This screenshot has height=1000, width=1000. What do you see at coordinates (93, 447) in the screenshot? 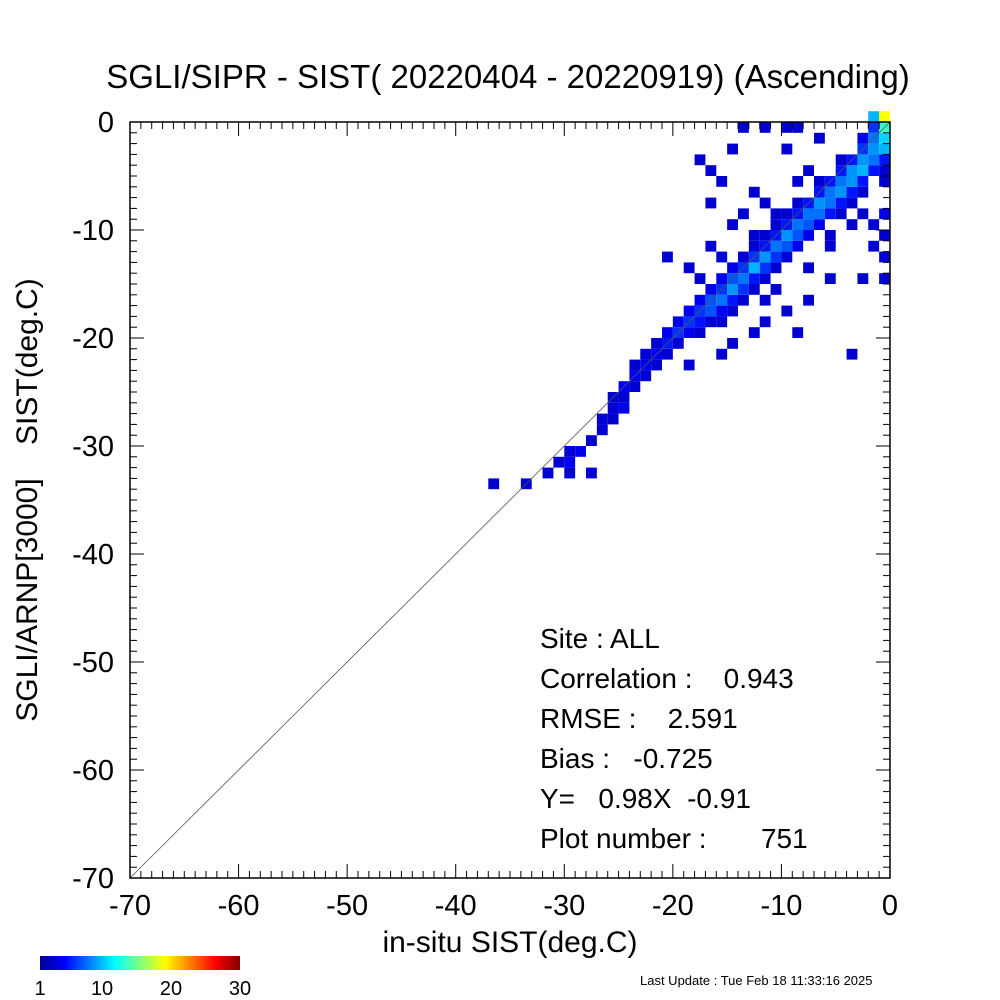
I see `y-tick-label: -30` at bounding box center [93, 447].